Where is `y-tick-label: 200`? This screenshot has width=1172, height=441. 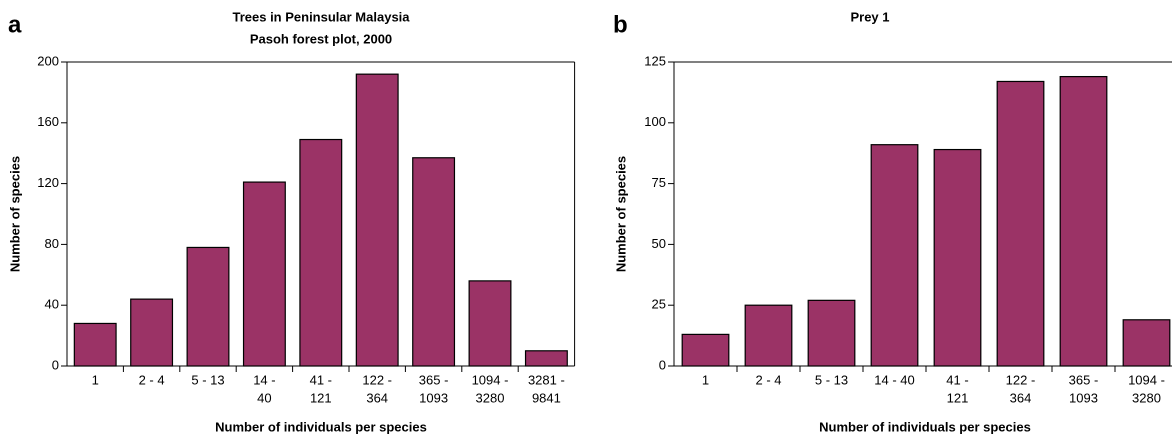
y-tick-label: 200 is located at coordinates (48, 60).